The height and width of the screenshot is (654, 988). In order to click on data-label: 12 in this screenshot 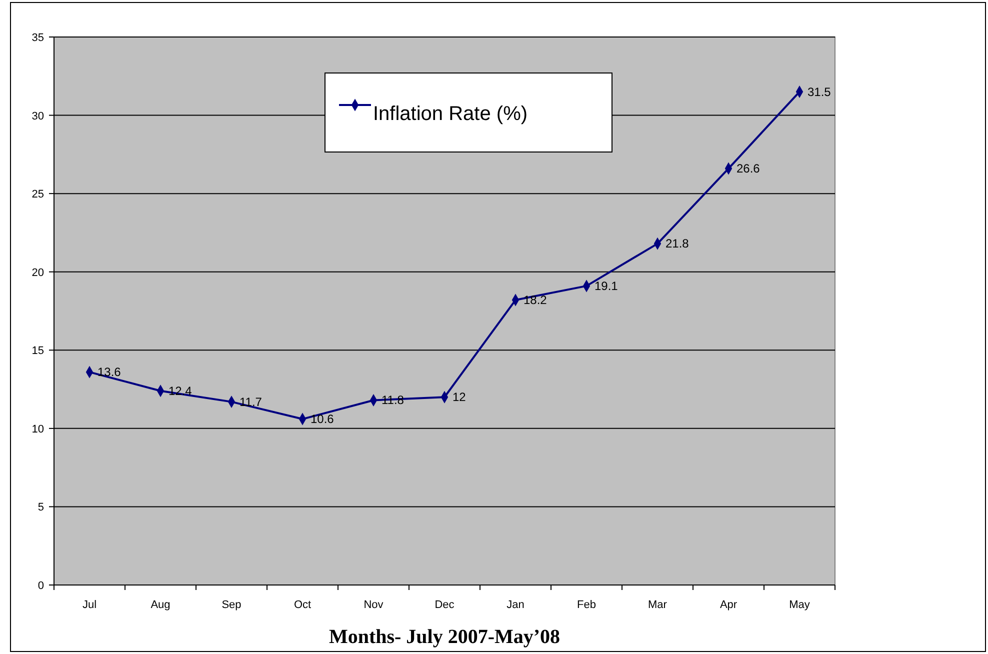, I will do `click(459, 397)`.